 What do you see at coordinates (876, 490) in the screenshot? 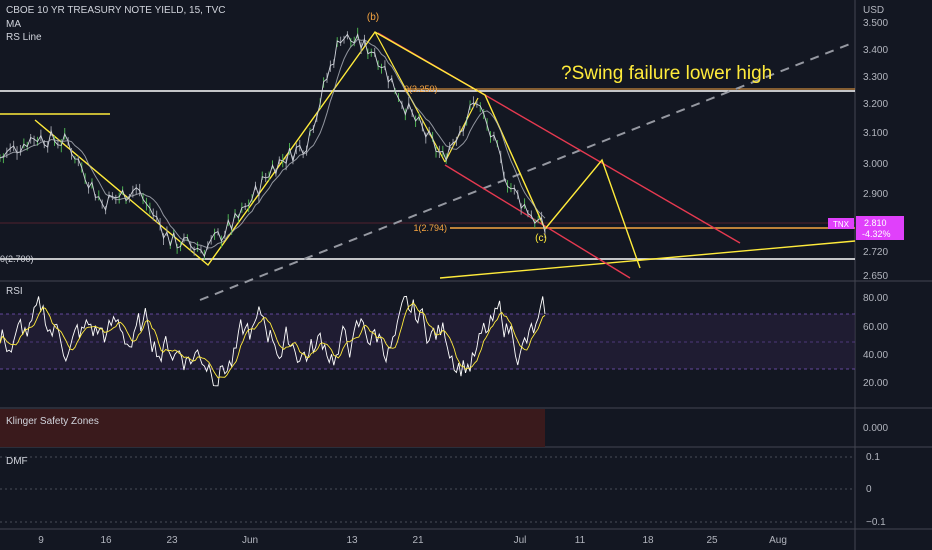
I see `dmf-axis: 0.1 0 −0.1` at bounding box center [876, 490].